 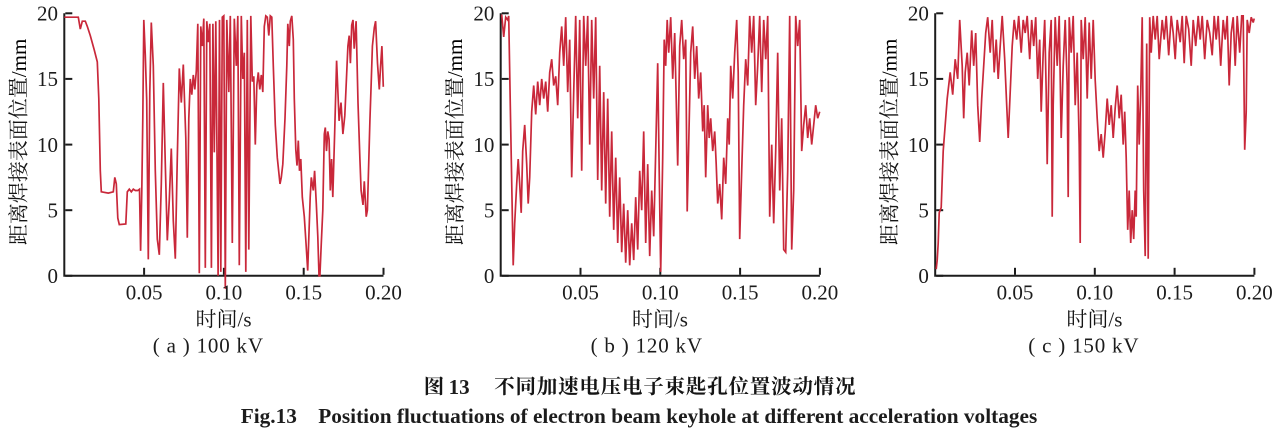 What do you see at coordinates (647, 345) in the screenshot?
I see `svg-text: ( b ) 120 kV` at bounding box center [647, 345].